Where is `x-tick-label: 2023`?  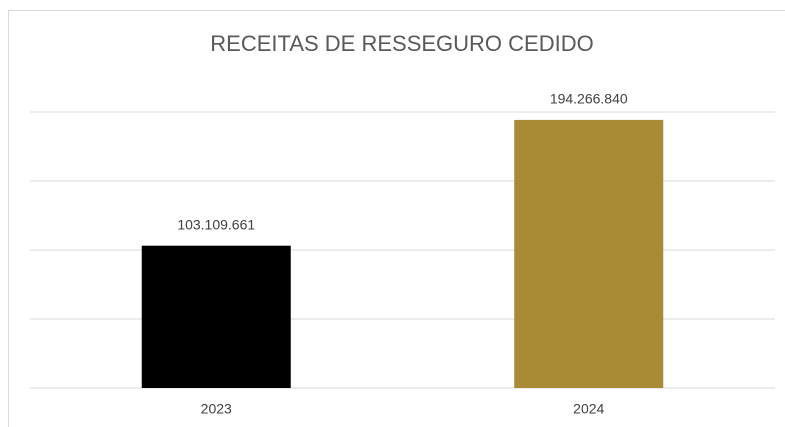
x-tick-label: 2023 is located at coordinates (216, 409).